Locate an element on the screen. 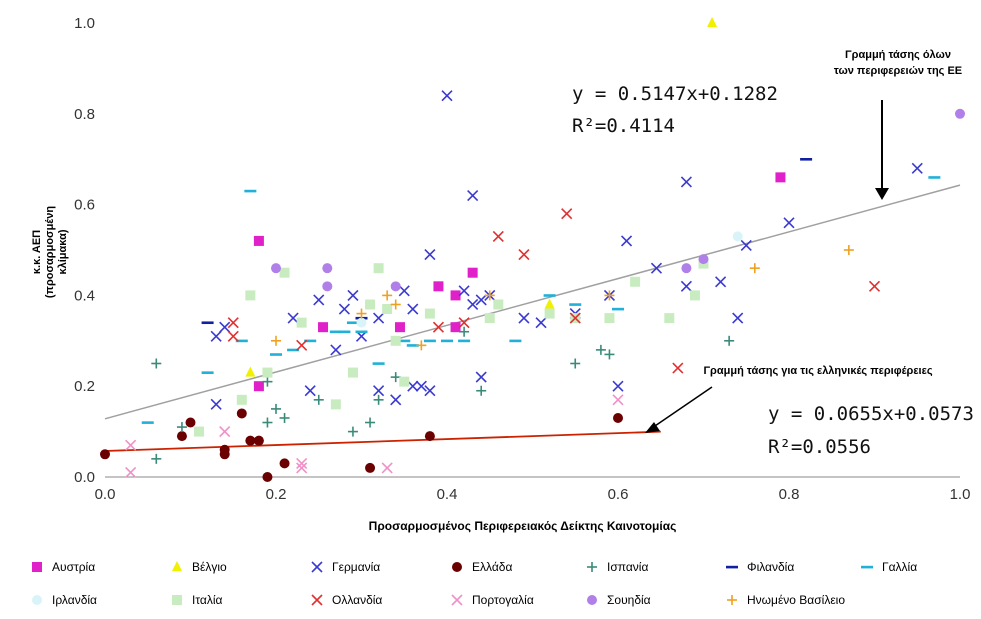 The width and height of the screenshot is (981, 619). greece-arrow-line is located at coordinates (682, 407).